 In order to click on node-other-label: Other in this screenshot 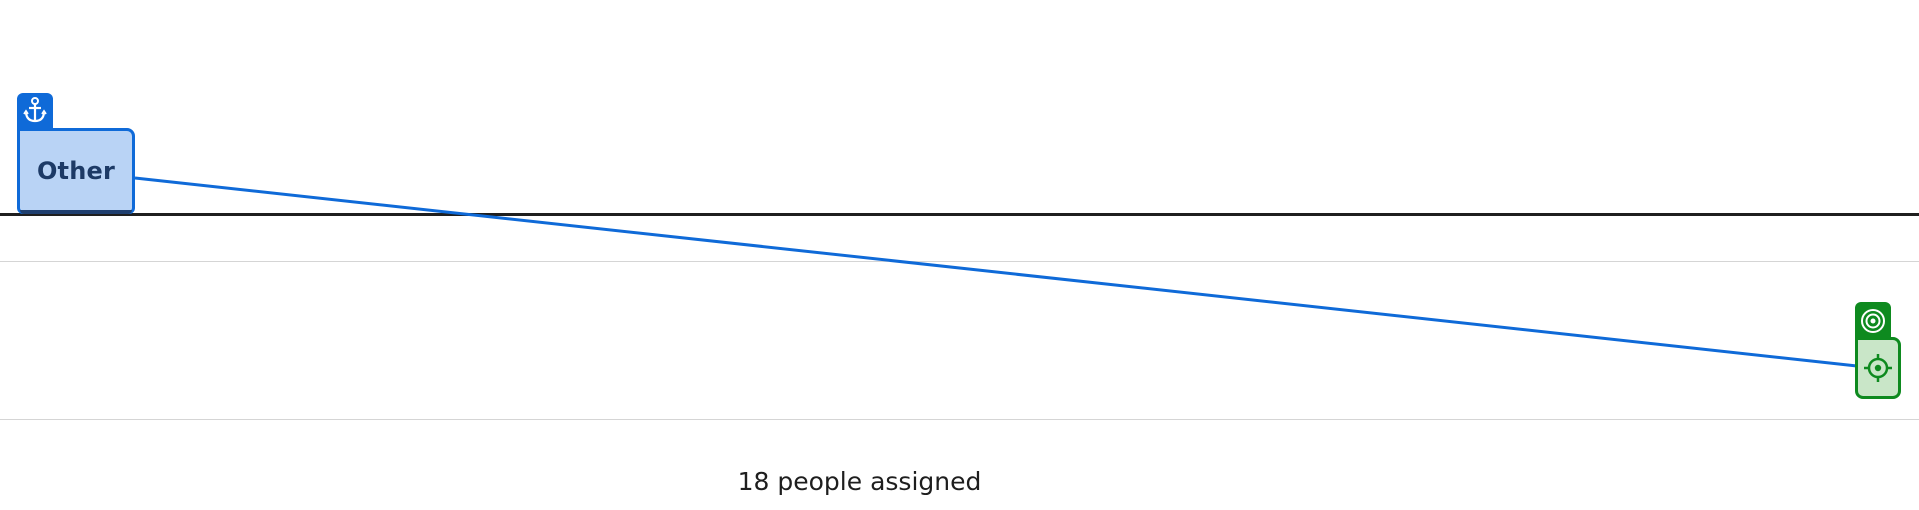, I will do `click(76, 171)`.